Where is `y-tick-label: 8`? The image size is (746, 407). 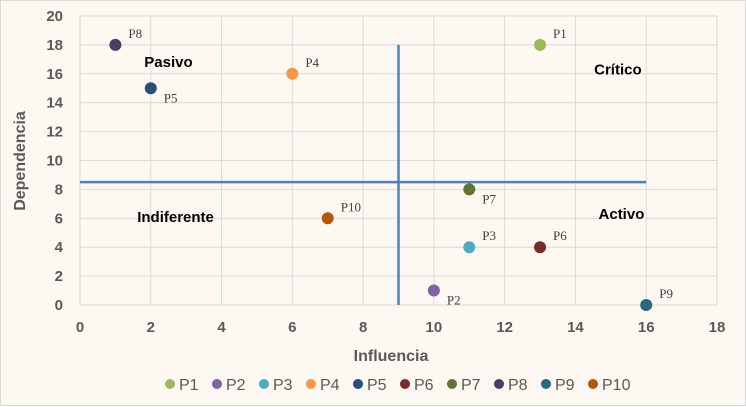 y-tick-label: 8 is located at coordinates (59, 189).